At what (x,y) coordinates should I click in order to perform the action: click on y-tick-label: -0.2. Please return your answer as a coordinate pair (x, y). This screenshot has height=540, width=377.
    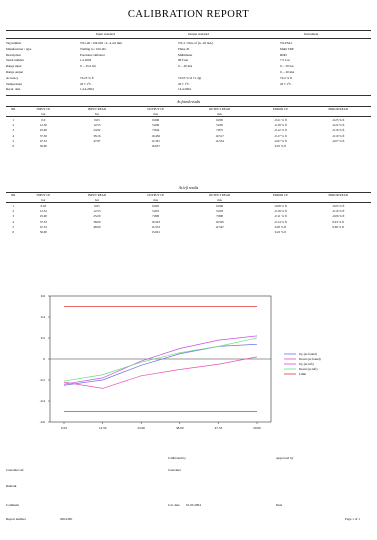
    Looking at the image, I should click on (43, 380).